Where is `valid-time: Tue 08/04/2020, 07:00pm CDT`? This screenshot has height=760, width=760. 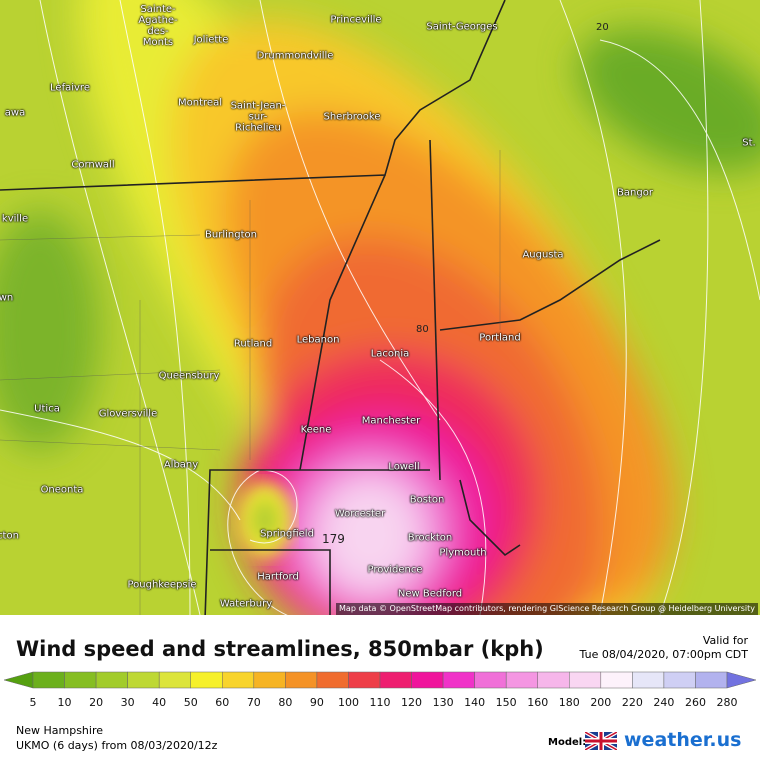 valid-time: Tue 08/04/2020, 07:00pm CDT is located at coordinates (663, 654).